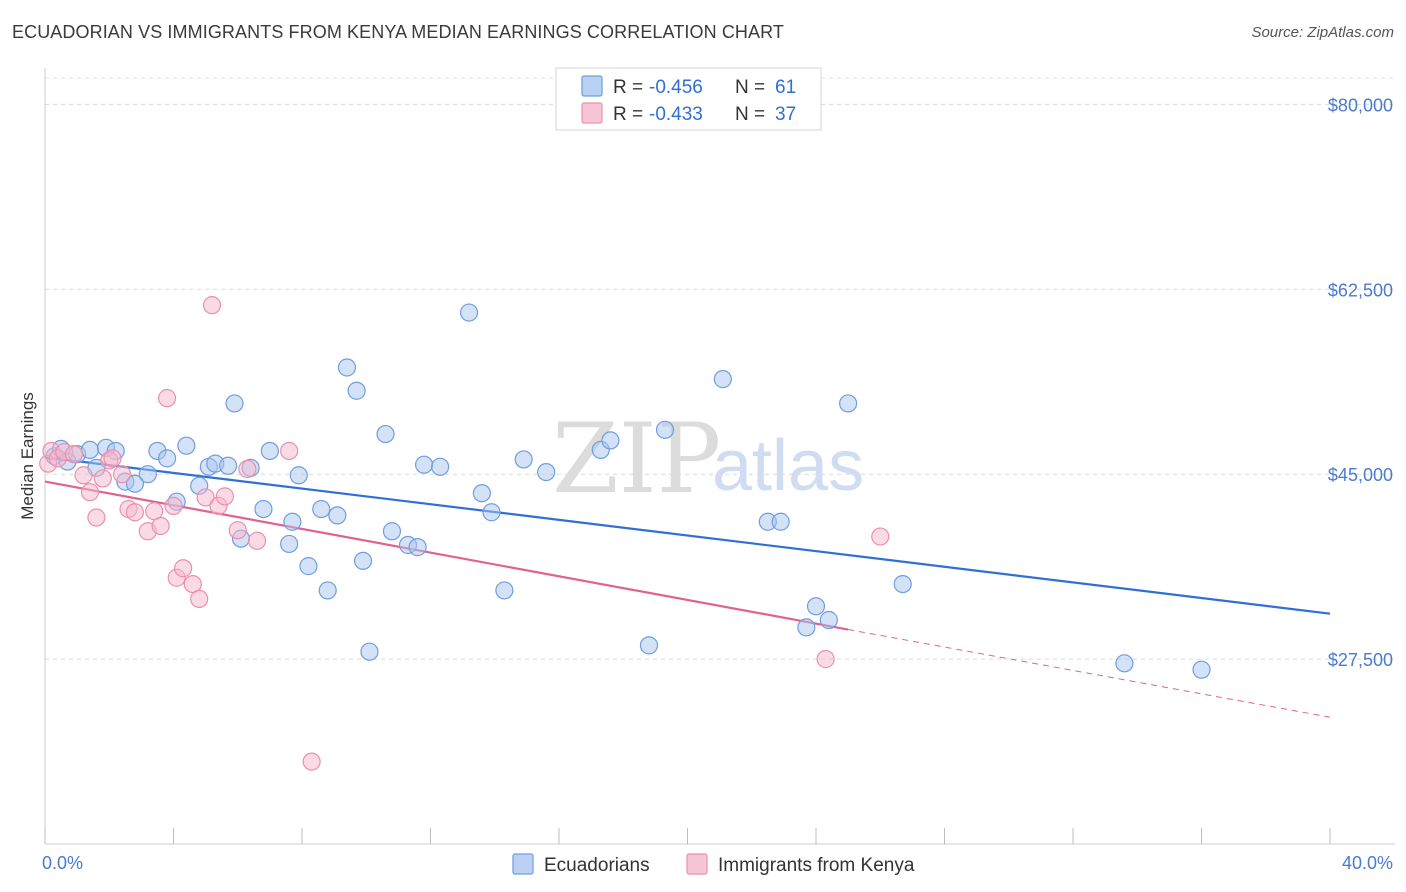 The image size is (1406, 892). Describe the element at coordinates (27, 456) in the screenshot. I see `y-axis-label: Median Earnings` at that location.